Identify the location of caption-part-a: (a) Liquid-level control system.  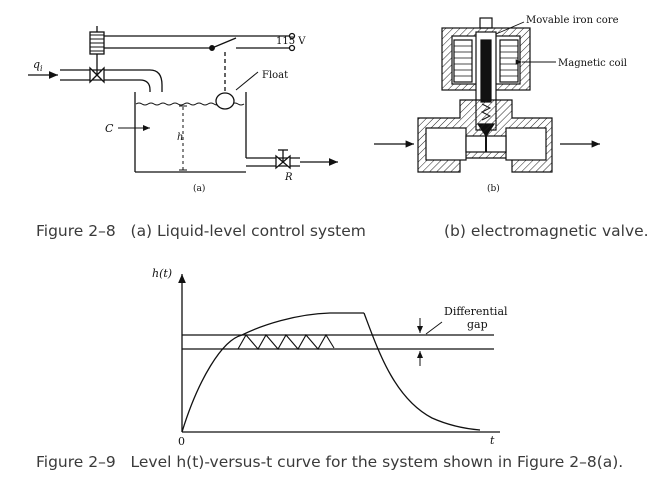
(248, 231).